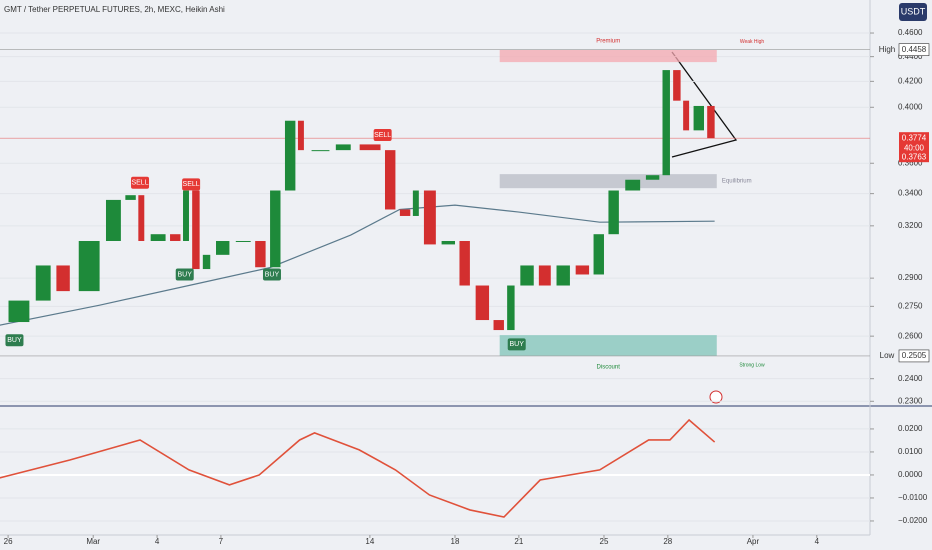 The height and width of the screenshot is (550, 932). I want to click on y-tick-label: −0.0200, so click(913, 520).